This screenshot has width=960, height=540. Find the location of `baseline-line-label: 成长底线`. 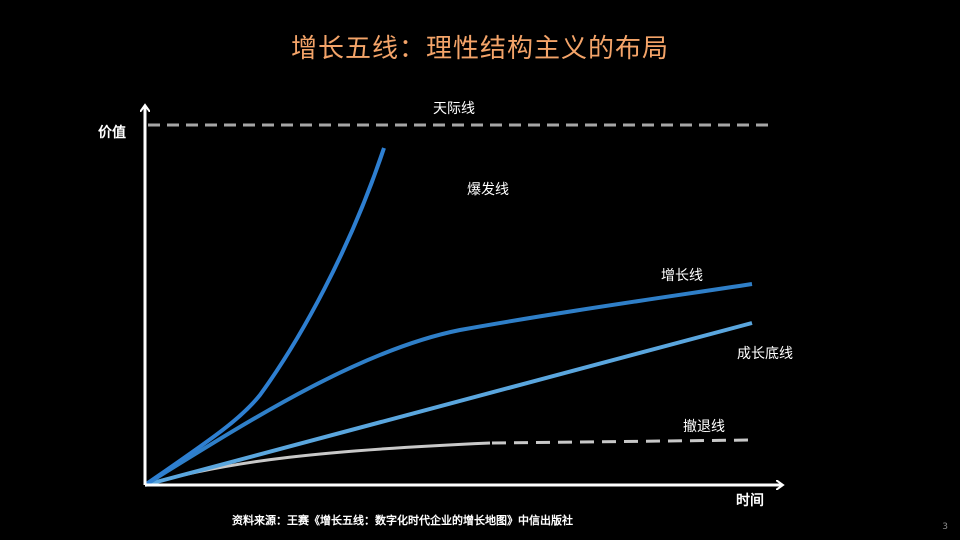

baseline-line-label: 成长底线 is located at coordinates (765, 354).